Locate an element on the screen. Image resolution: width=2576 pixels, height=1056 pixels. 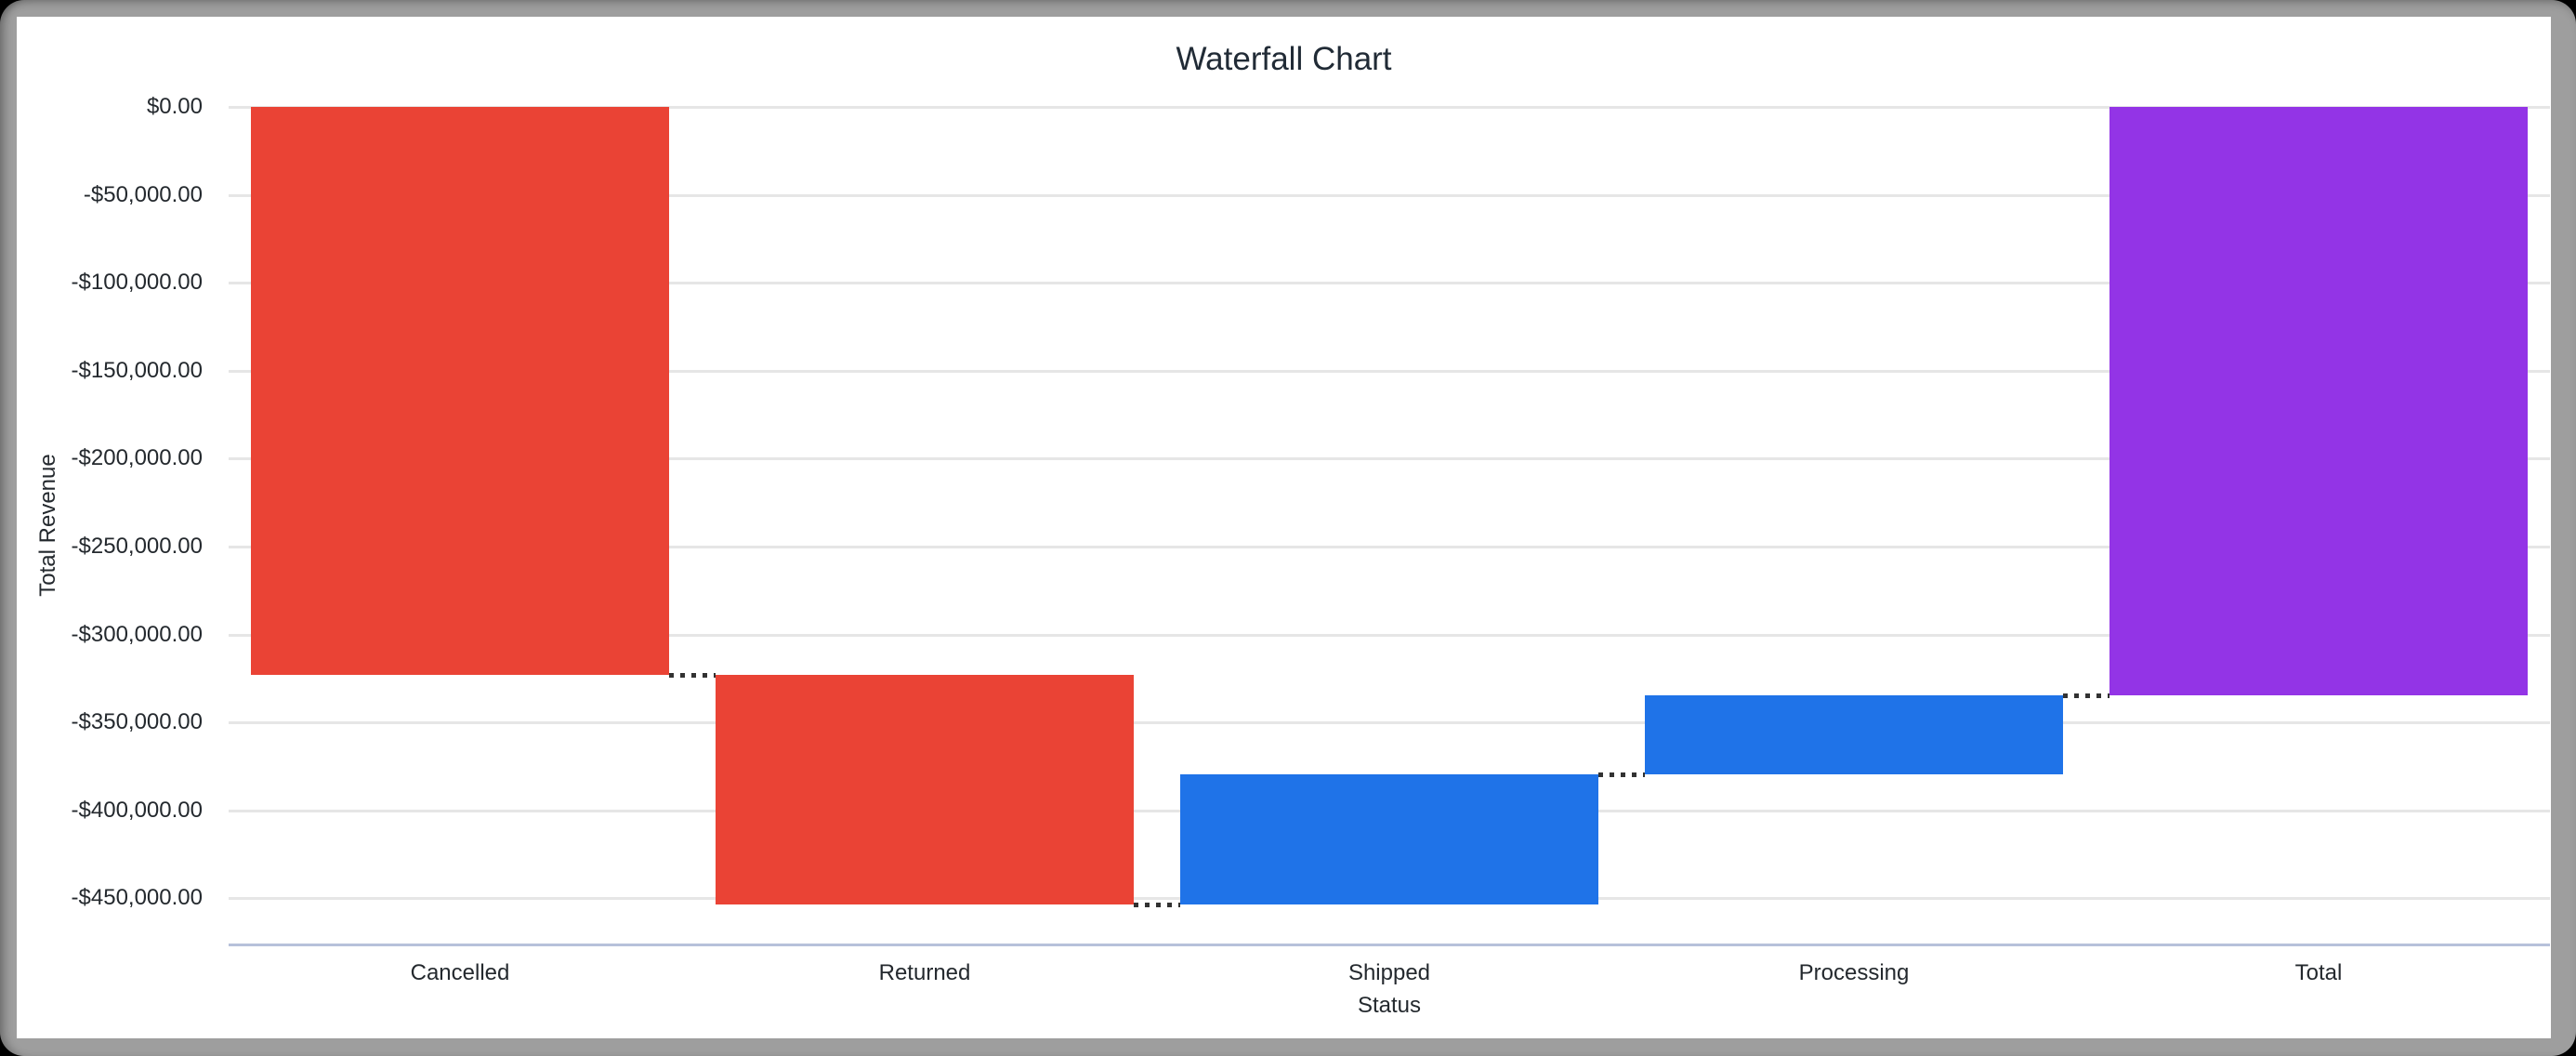
bar-total is located at coordinates (2318, 401).